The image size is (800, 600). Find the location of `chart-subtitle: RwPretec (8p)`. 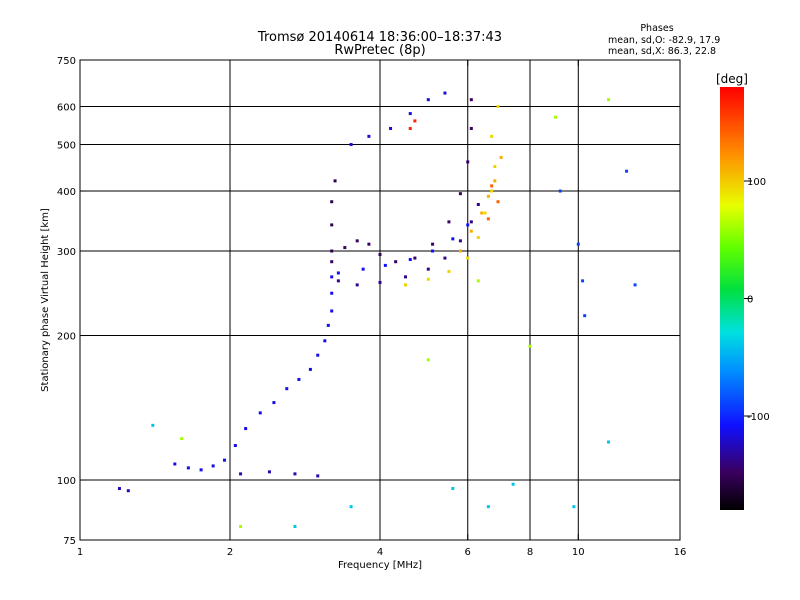

chart-subtitle: RwPretec (8p) is located at coordinates (379, 50).